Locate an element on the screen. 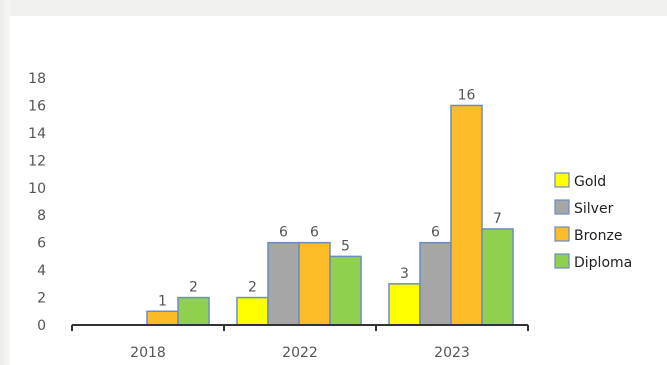 The height and width of the screenshot is (365, 667). bar-silver-2022 is located at coordinates (283, 283).